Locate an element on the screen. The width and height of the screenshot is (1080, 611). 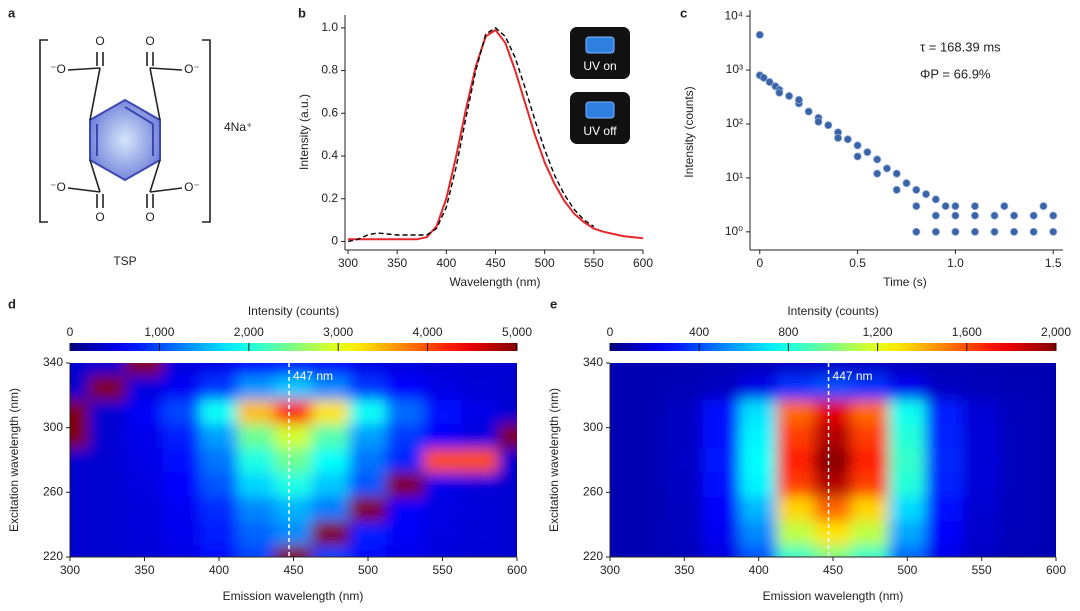
atom-label: O⁻ is located at coordinates (192, 69).